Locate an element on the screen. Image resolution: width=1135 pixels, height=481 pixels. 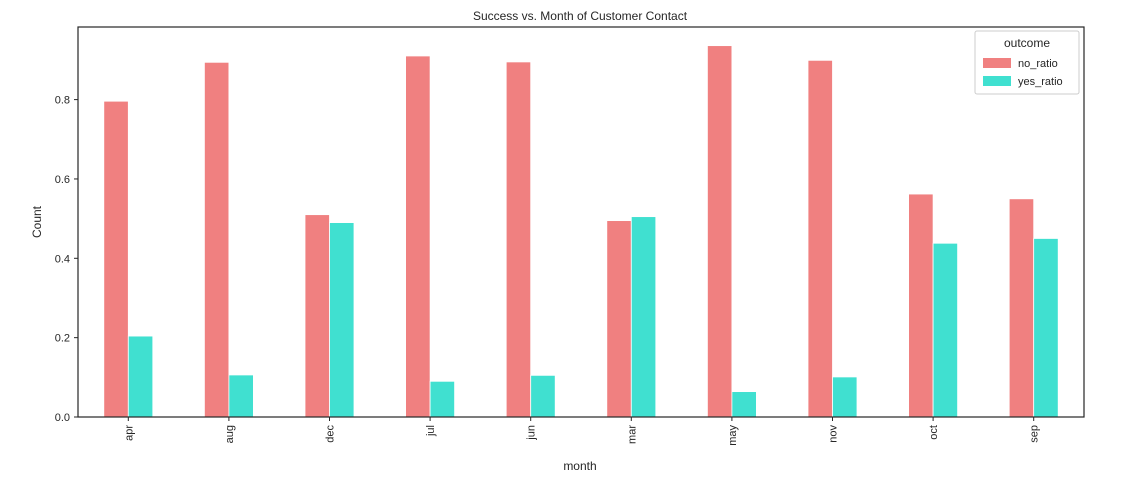
y-tick-label: 0.8 is located at coordinates (62, 101).